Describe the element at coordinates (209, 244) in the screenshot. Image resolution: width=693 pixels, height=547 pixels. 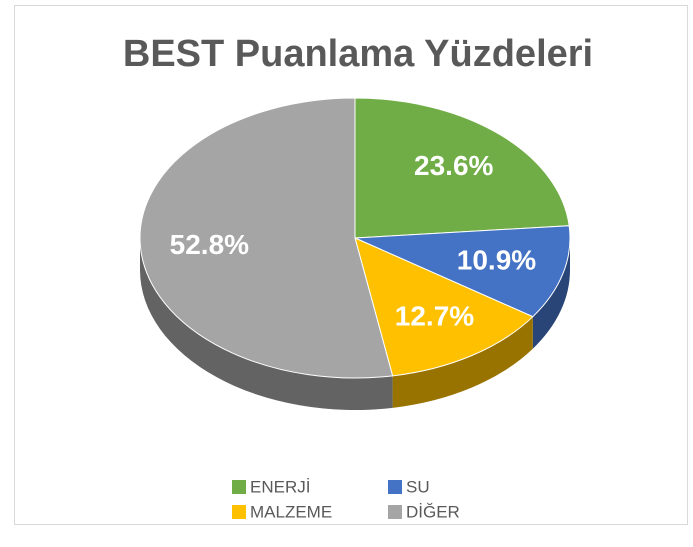
I see `data-label: 52.8%` at that location.